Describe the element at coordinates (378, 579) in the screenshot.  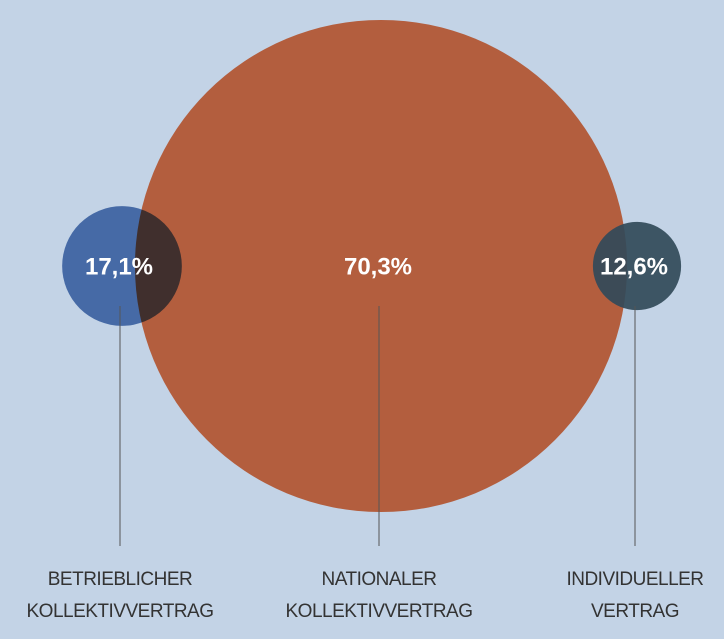
I see `category-label: NATIONALER` at that location.